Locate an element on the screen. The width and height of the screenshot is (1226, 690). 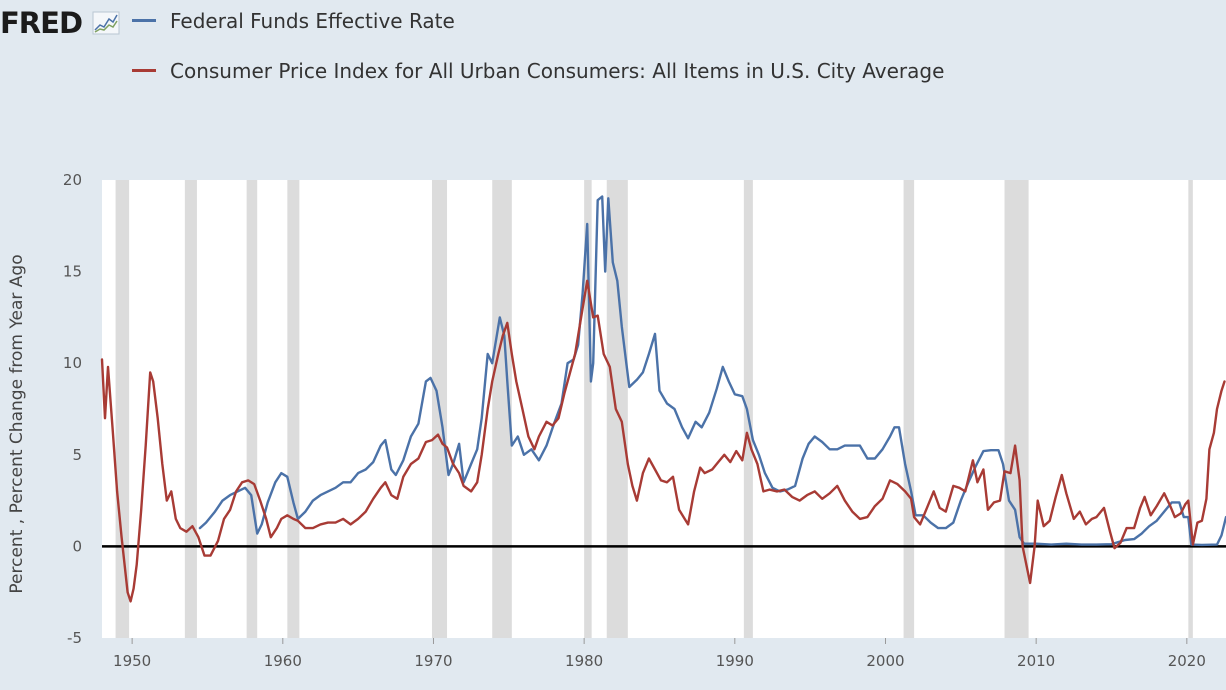
x-tick-label: 1960 is located at coordinates (283, 661).